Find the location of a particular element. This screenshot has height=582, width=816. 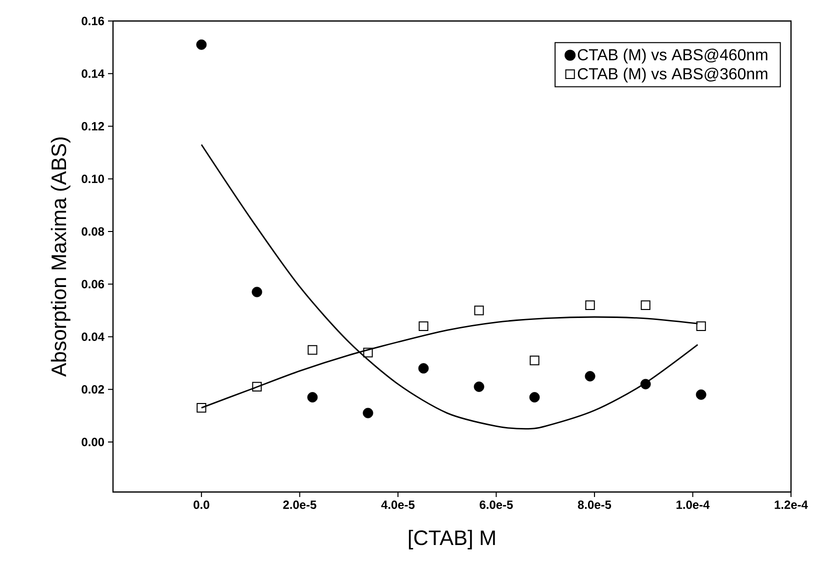

x-tick-label: 1.2e-4 is located at coordinates (791, 504).